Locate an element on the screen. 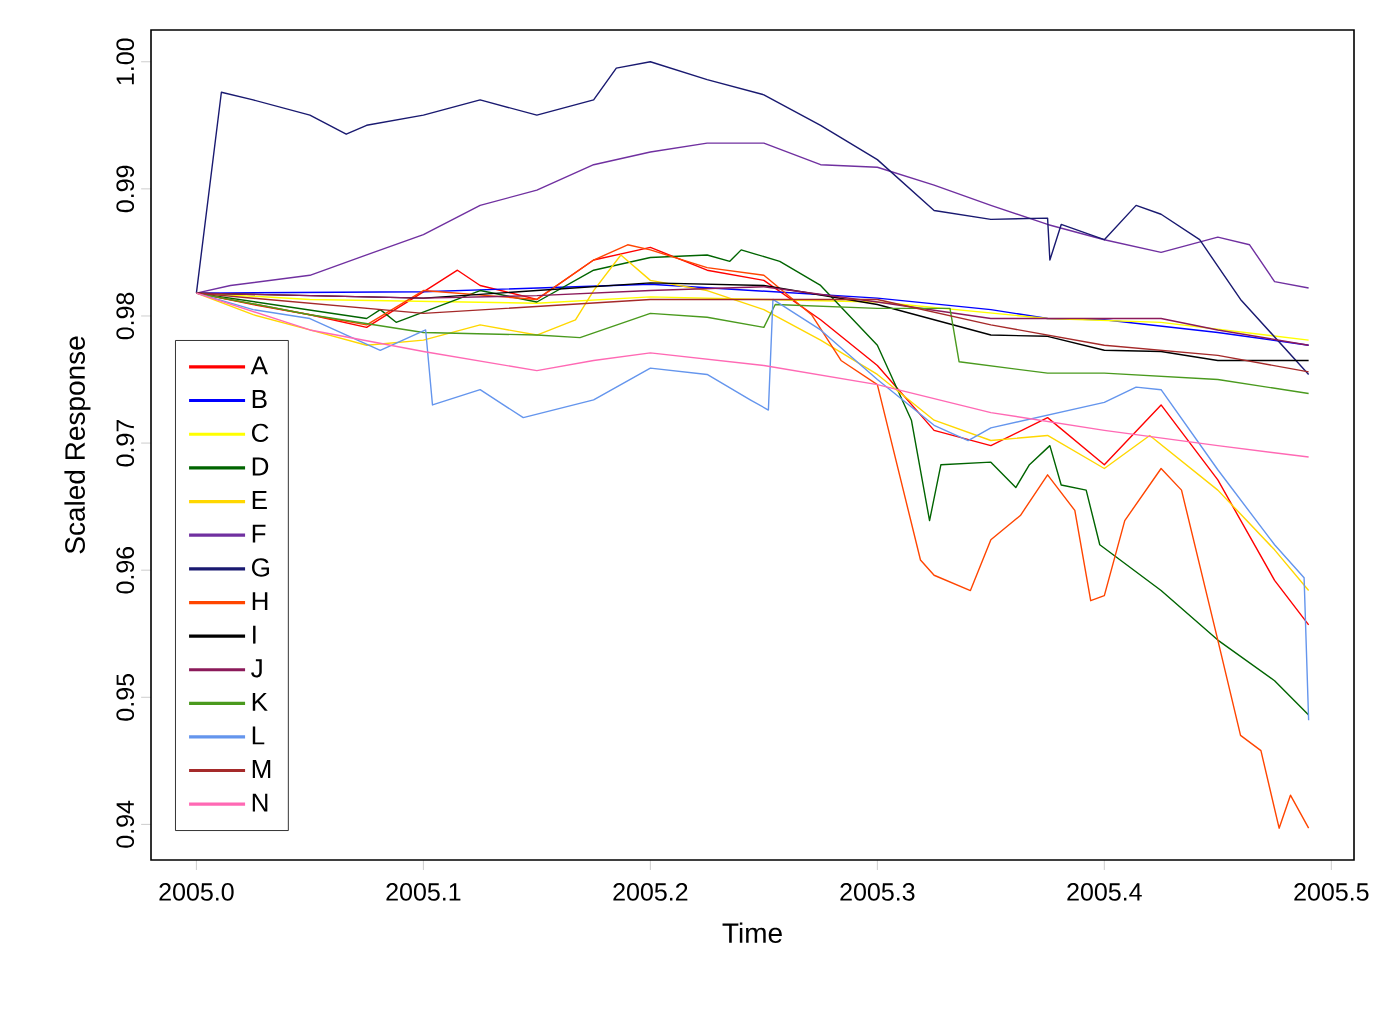 This screenshot has width=1393, height=1026. legend-label: G is located at coordinates (260, 567).